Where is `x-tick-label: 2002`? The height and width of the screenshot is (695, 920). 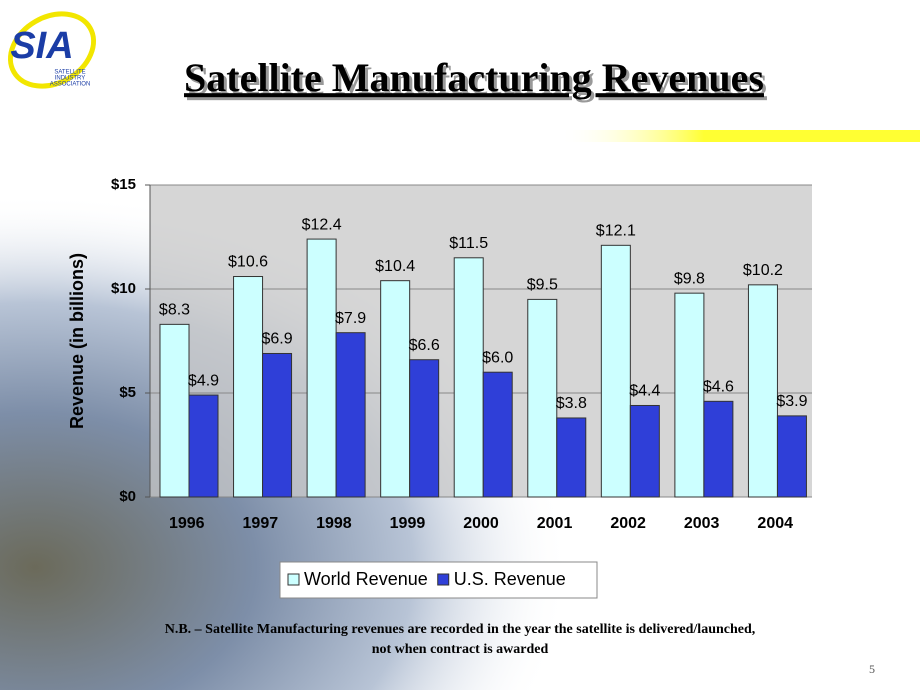
x-tick-label: 2002 is located at coordinates (628, 523).